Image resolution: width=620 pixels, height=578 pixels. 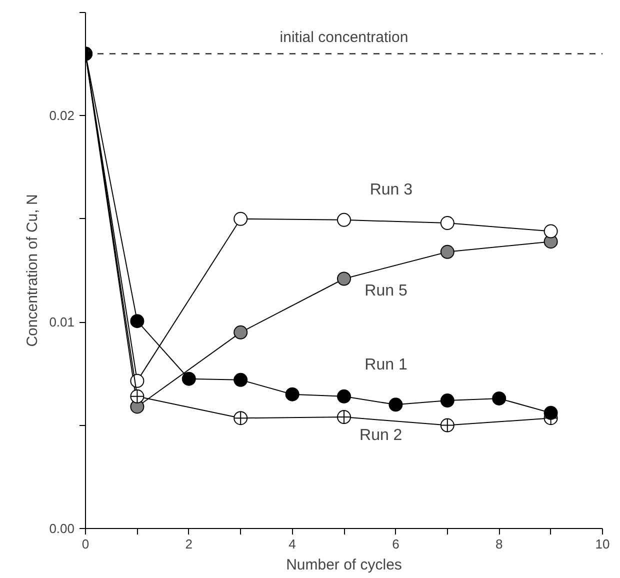 What do you see at coordinates (62, 528) in the screenshot?
I see `y-tick-label: 0.00` at bounding box center [62, 528].